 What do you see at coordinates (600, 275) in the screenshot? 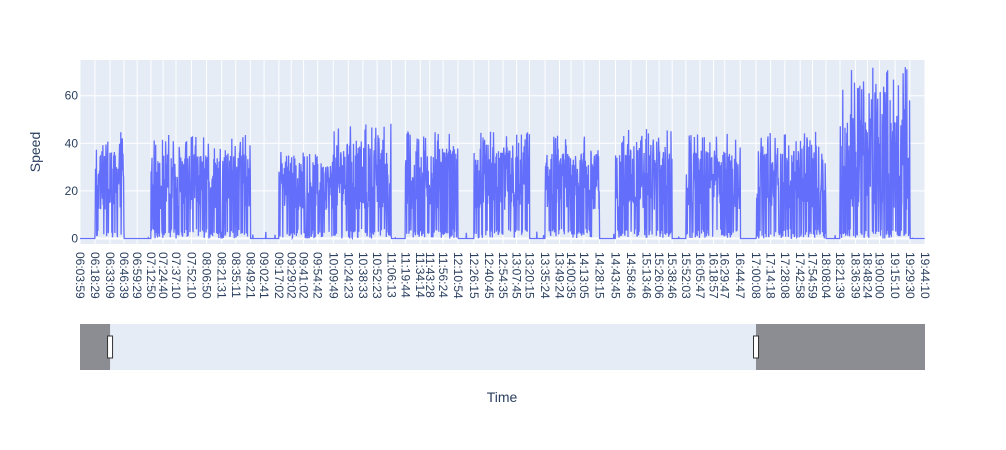
I see `x-tick-label: 14:28:15` at bounding box center [600, 275].